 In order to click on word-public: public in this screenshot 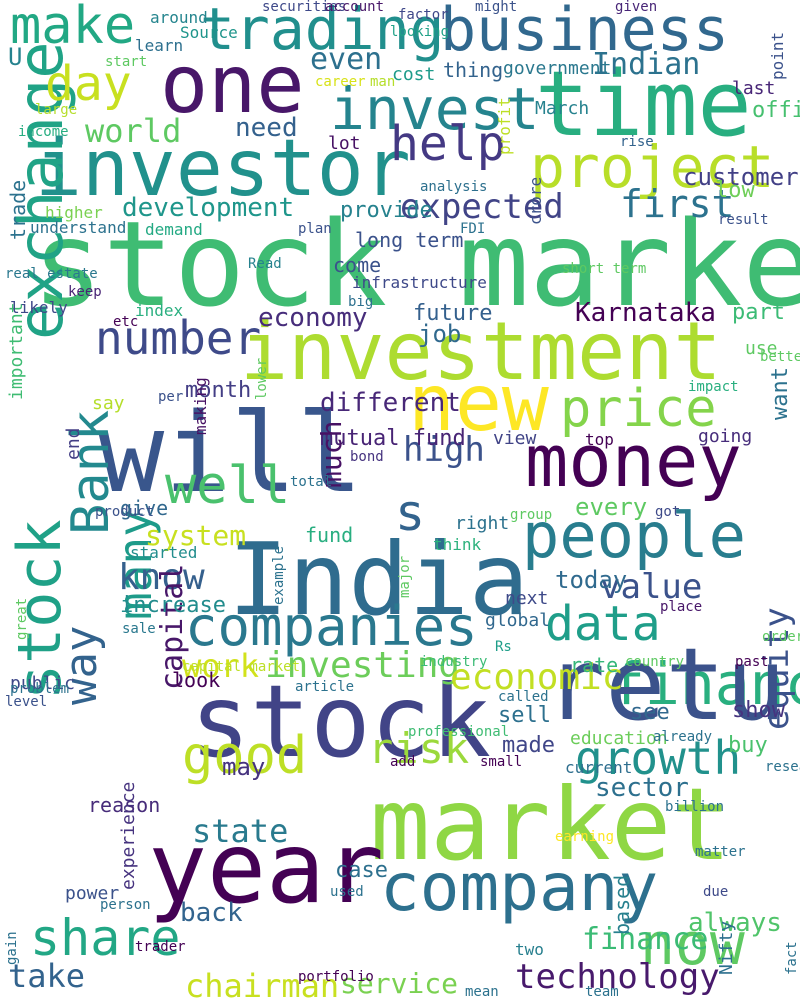, I will do `click(43, 683)`.